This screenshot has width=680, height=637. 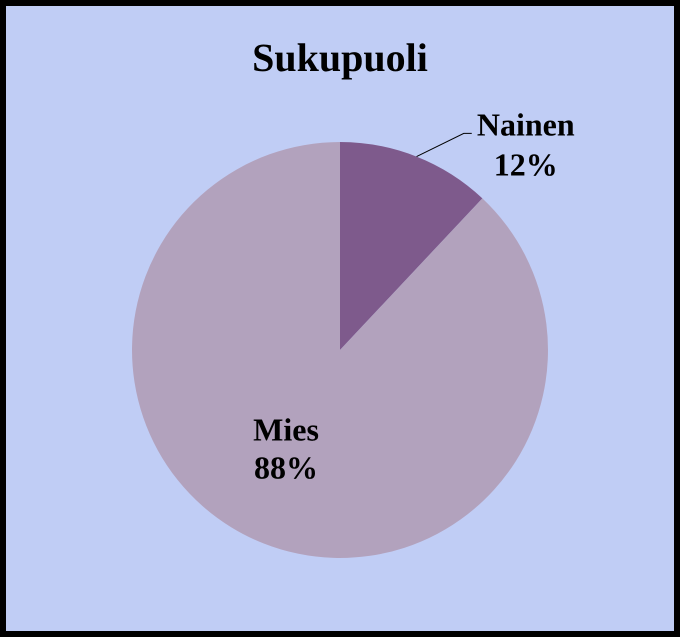 I want to click on chart-title: Sukupuoli, so click(x=340, y=57).